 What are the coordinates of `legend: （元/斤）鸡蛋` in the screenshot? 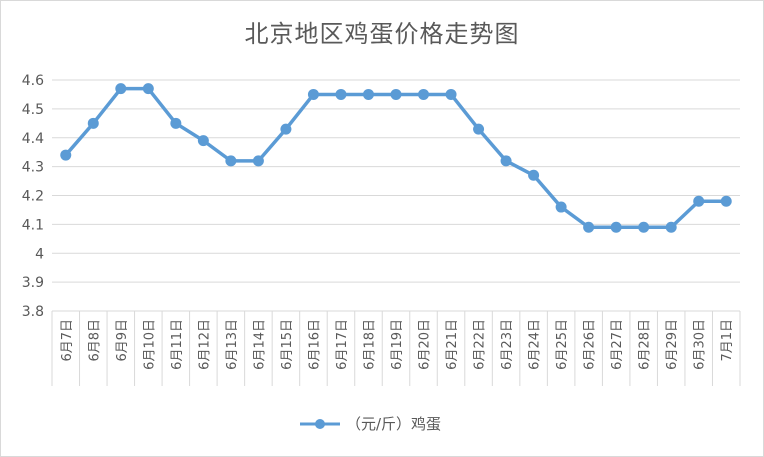 It's located at (370, 424).